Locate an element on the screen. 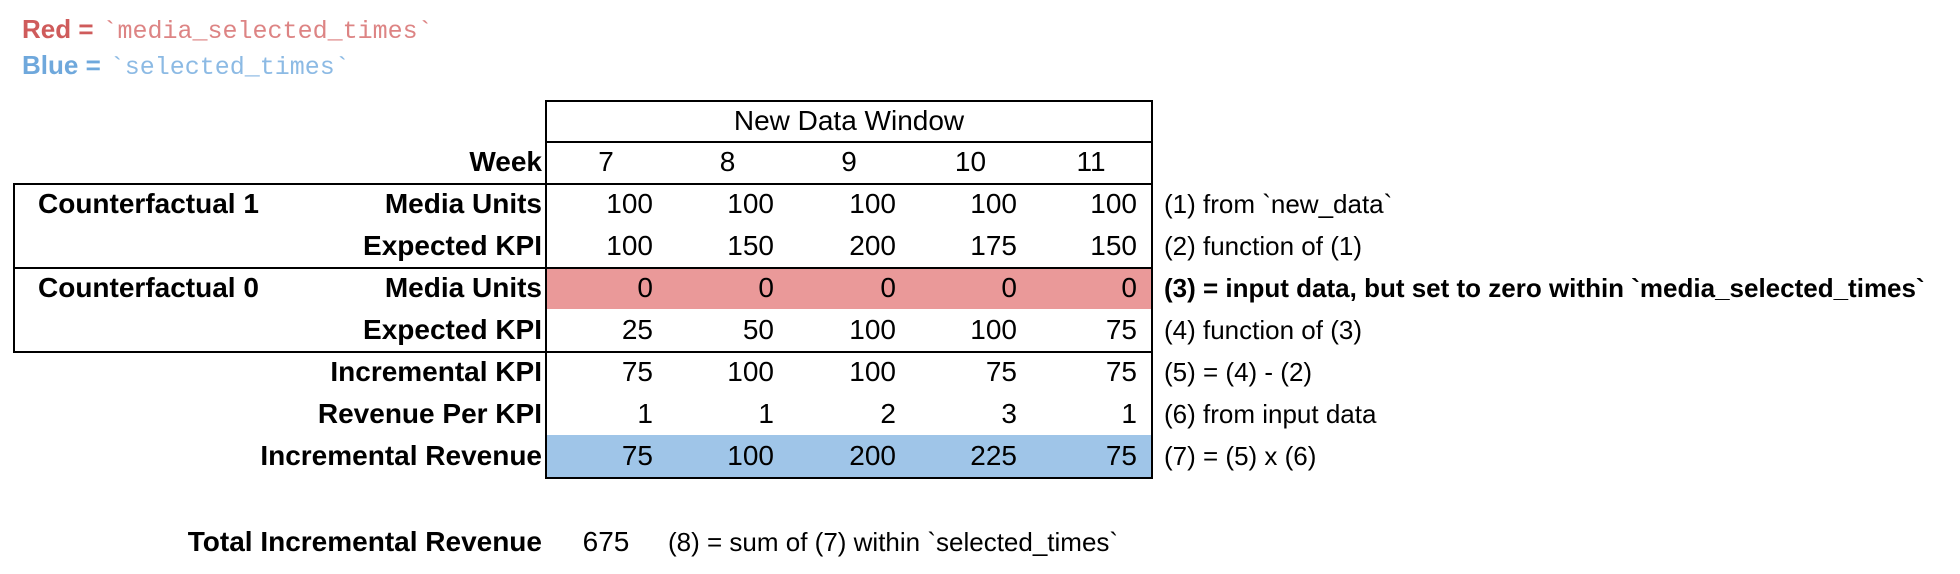 This screenshot has width=1960, height=574. row-annotation: (6) from input data is located at coordinates (1270, 414).